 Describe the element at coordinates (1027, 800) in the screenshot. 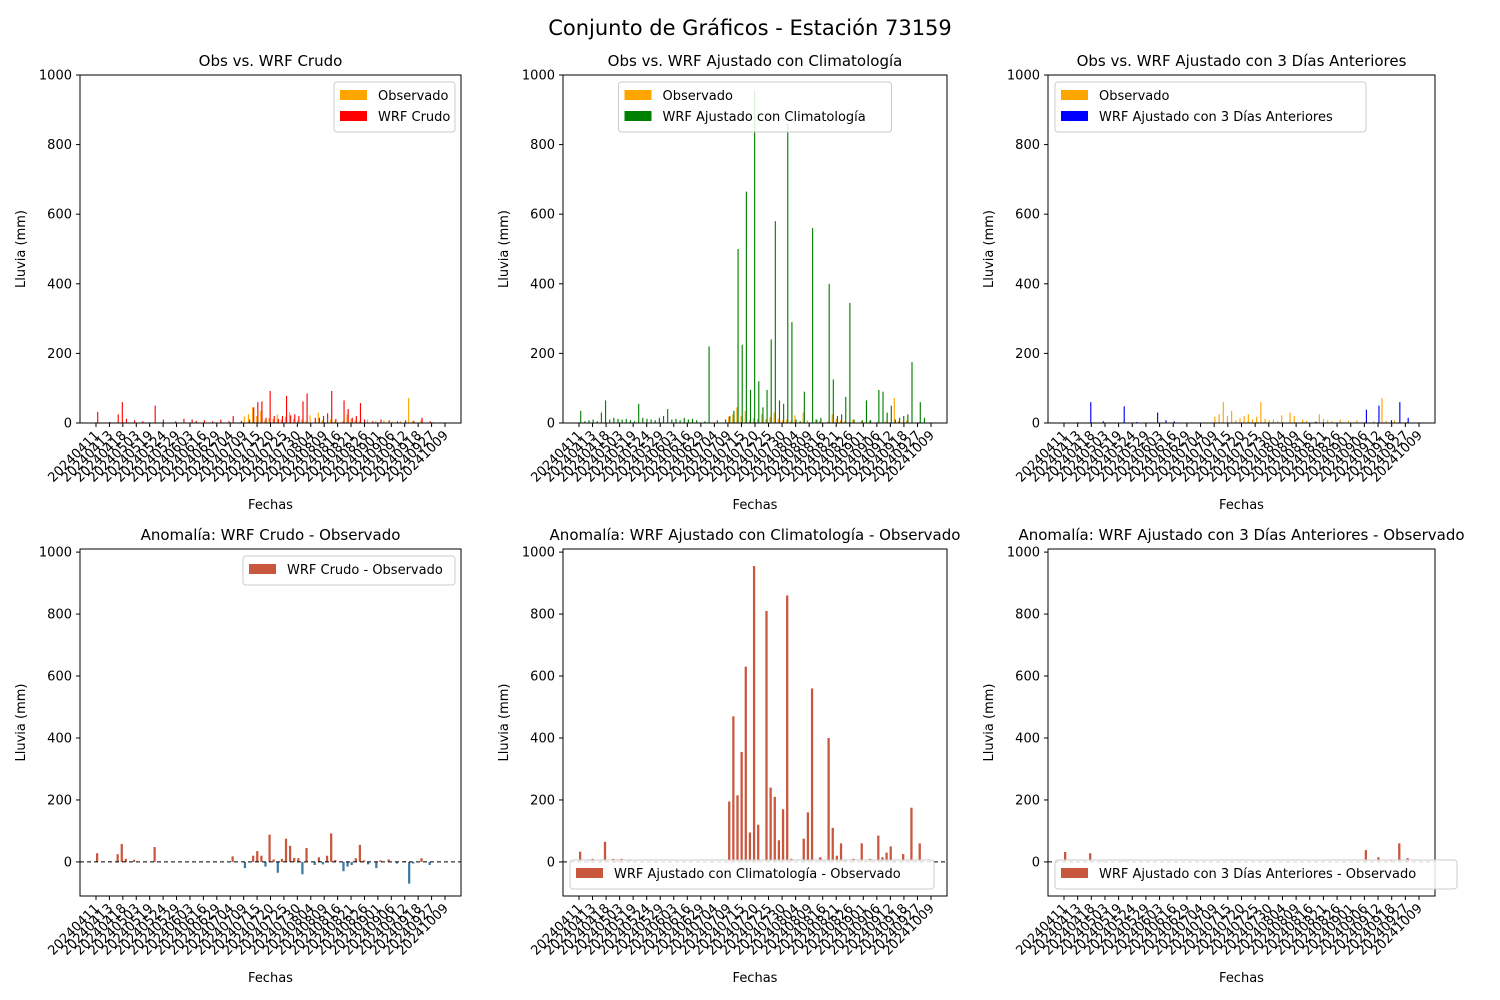

I see `y-tick-label: 200` at that location.